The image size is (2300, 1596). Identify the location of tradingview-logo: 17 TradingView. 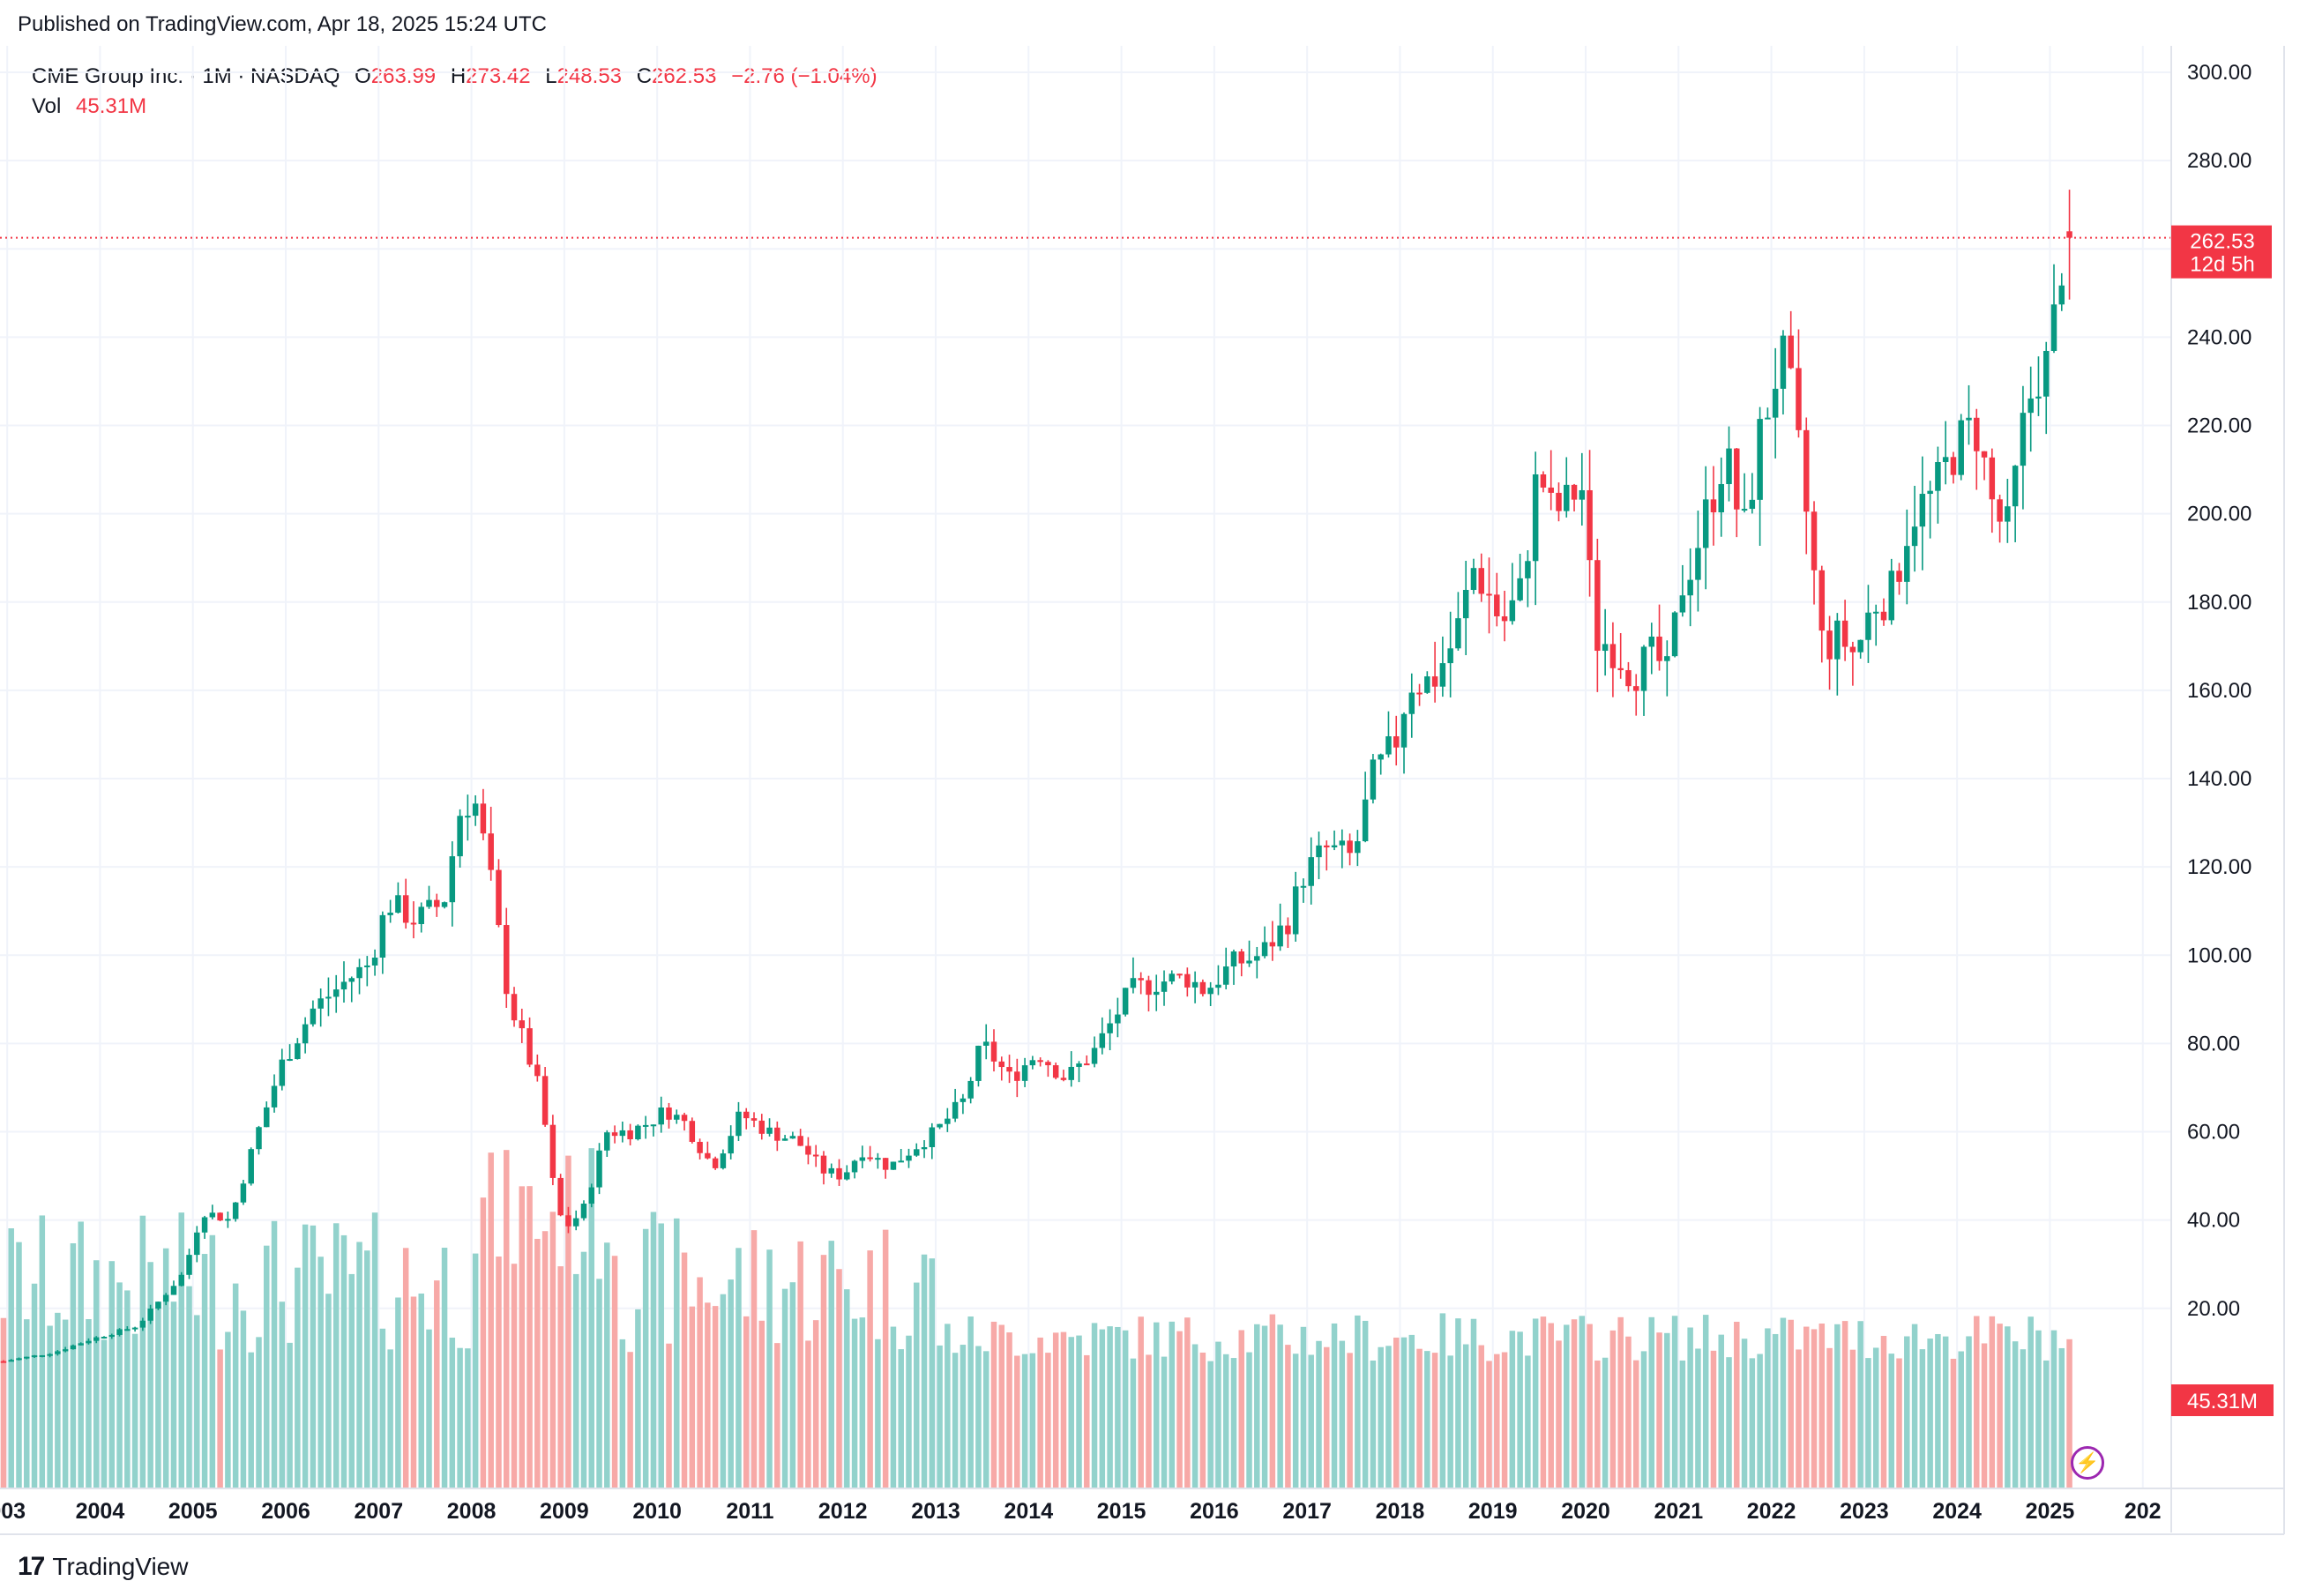
(103, 1567).